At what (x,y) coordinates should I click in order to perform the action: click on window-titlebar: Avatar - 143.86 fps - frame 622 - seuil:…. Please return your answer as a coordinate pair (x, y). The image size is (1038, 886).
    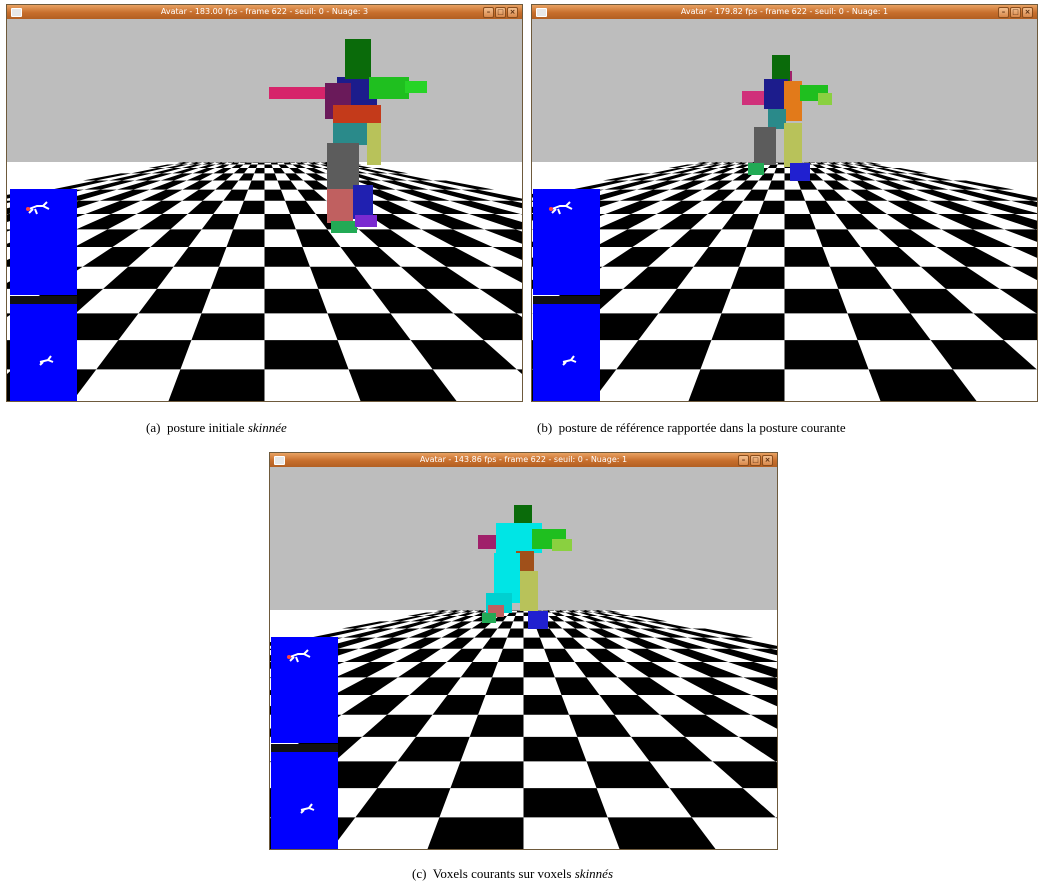
    Looking at the image, I should click on (523, 460).